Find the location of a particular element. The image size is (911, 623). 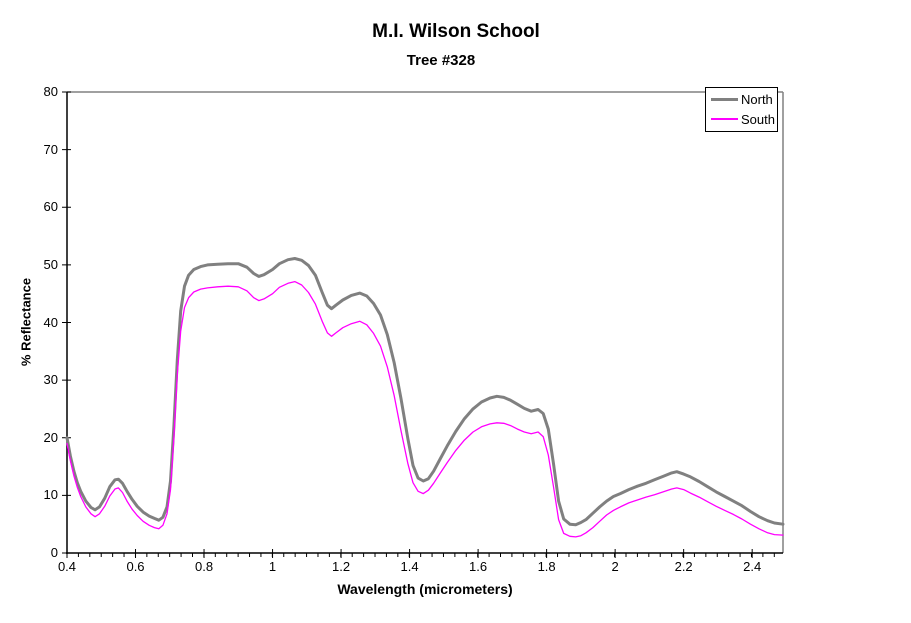

legend-item-south: South is located at coordinates (741, 119).